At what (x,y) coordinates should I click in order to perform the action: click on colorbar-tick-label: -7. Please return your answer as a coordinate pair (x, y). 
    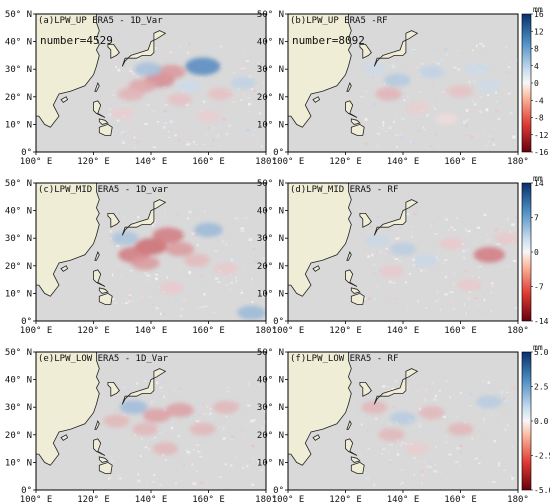
    Looking at the image, I should click on (539, 287).